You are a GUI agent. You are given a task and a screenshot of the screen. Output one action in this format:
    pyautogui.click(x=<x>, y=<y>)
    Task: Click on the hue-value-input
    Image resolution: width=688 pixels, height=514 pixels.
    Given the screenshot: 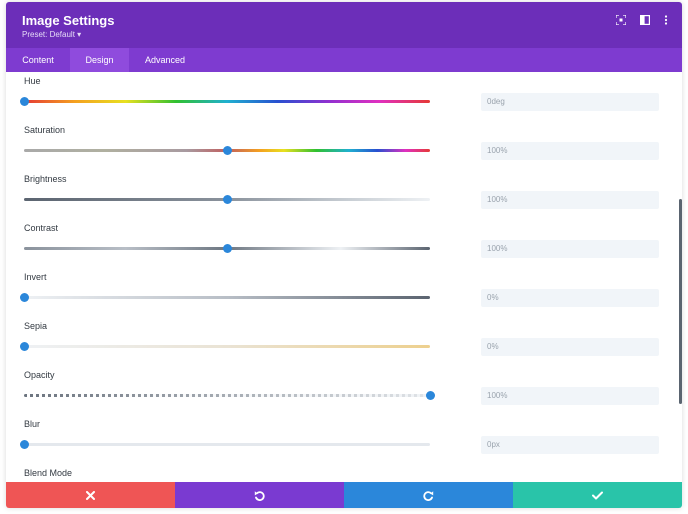 What is the action you would take?
    pyautogui.click(x=570, y=102)
    